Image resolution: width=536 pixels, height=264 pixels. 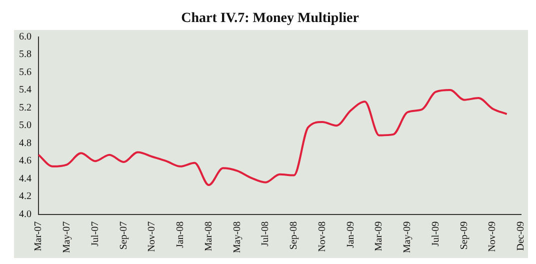 I want to click on y-tick-label: 4.4, so click(x=25, y=178).